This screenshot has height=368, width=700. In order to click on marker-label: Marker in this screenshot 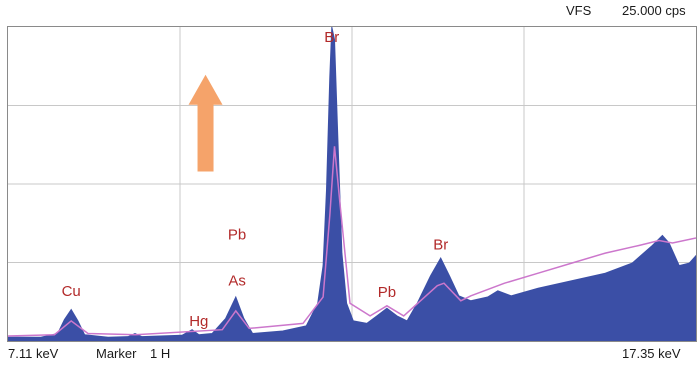, I will do `click(116, 353)`.